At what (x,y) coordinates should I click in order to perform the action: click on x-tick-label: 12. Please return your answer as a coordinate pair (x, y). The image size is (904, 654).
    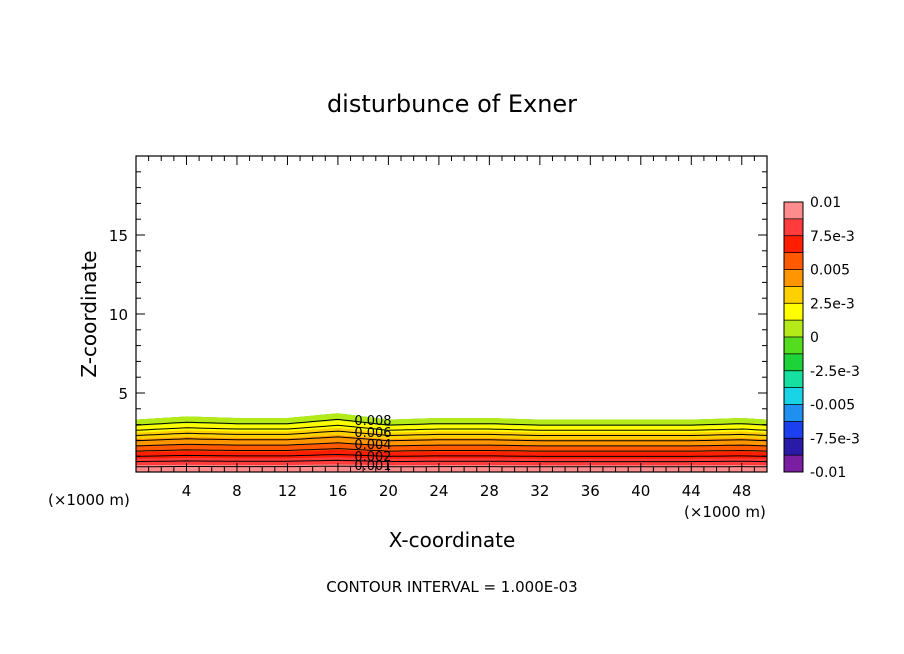
    Looking at the image, I should click on (287, 491).